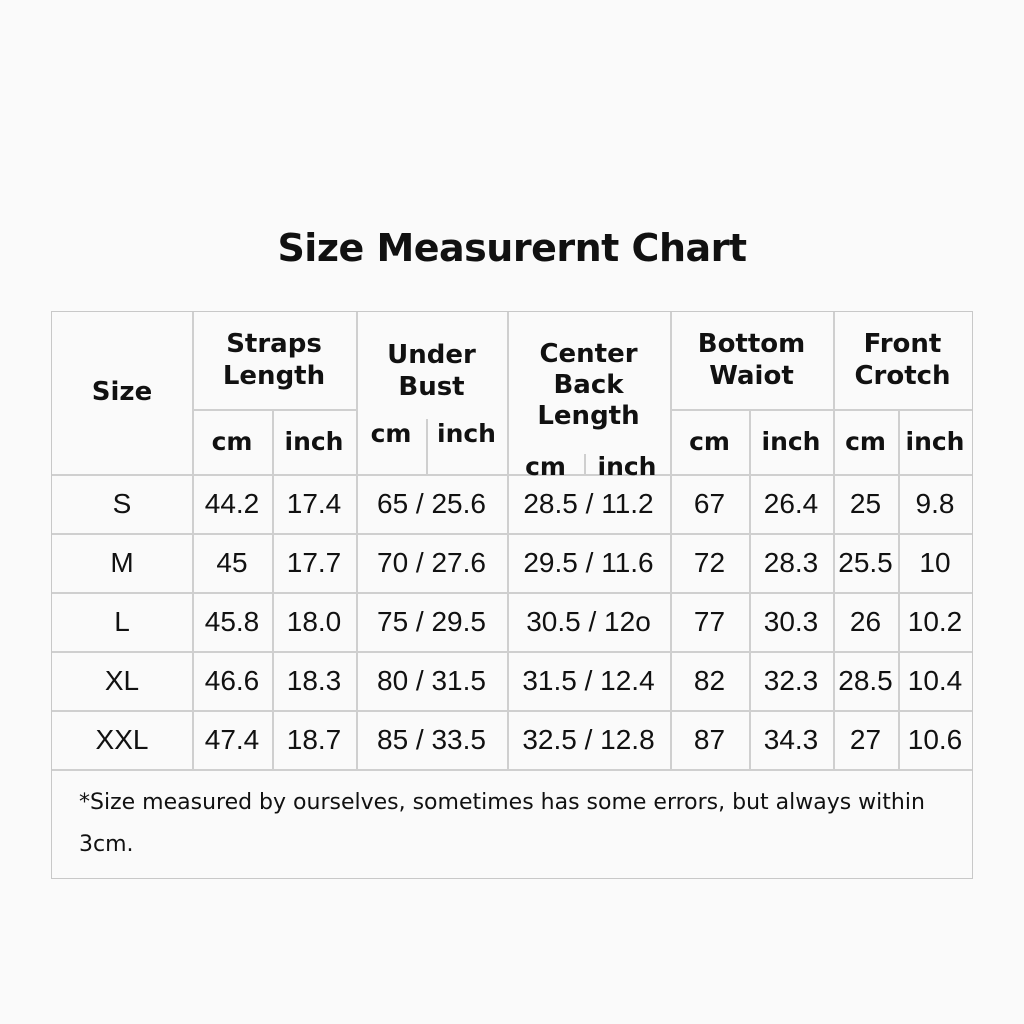 The width and height of the screenshot is (1024, 1024). What do you see at coordinates (431, 739) in the screenshot?
I see `cell-under-bust: 85 / 33.5` at bounding box center [431, 739].